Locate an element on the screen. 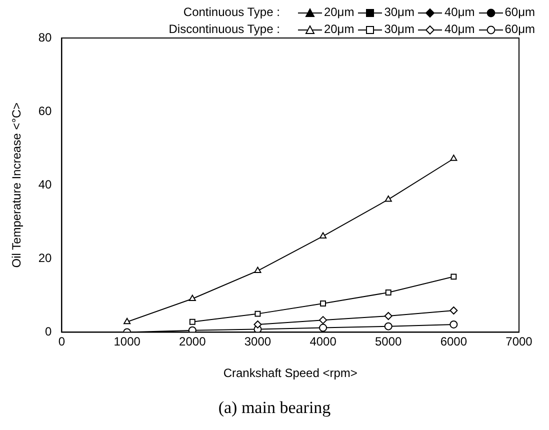 The width and height of the screenshot is (549, 430). y-tick-label: 40 is located at coordinates (45, 184).